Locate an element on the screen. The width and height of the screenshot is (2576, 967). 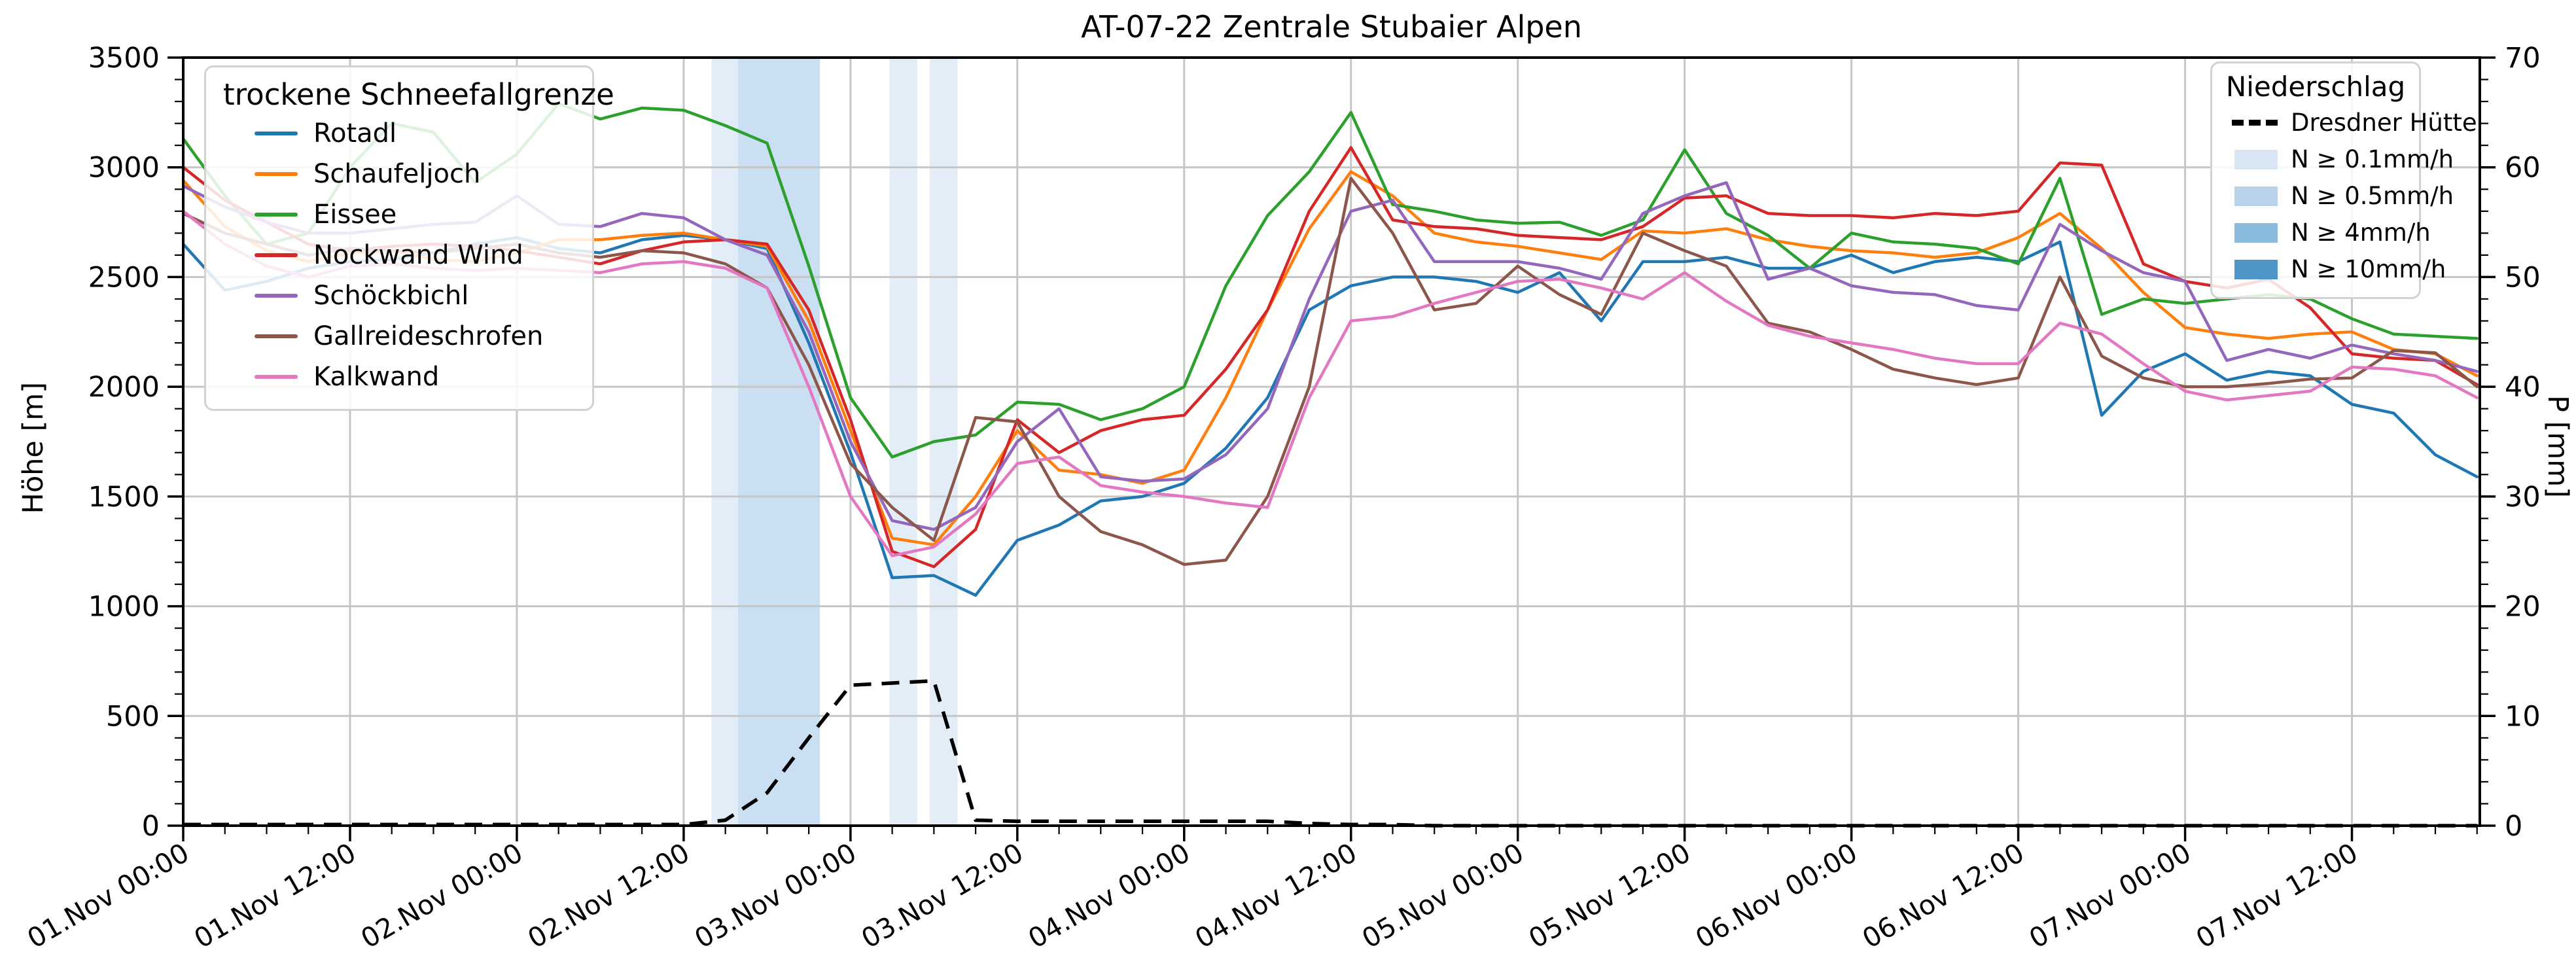
y-tick-label: 1000 is located at coordinates (124, 608).